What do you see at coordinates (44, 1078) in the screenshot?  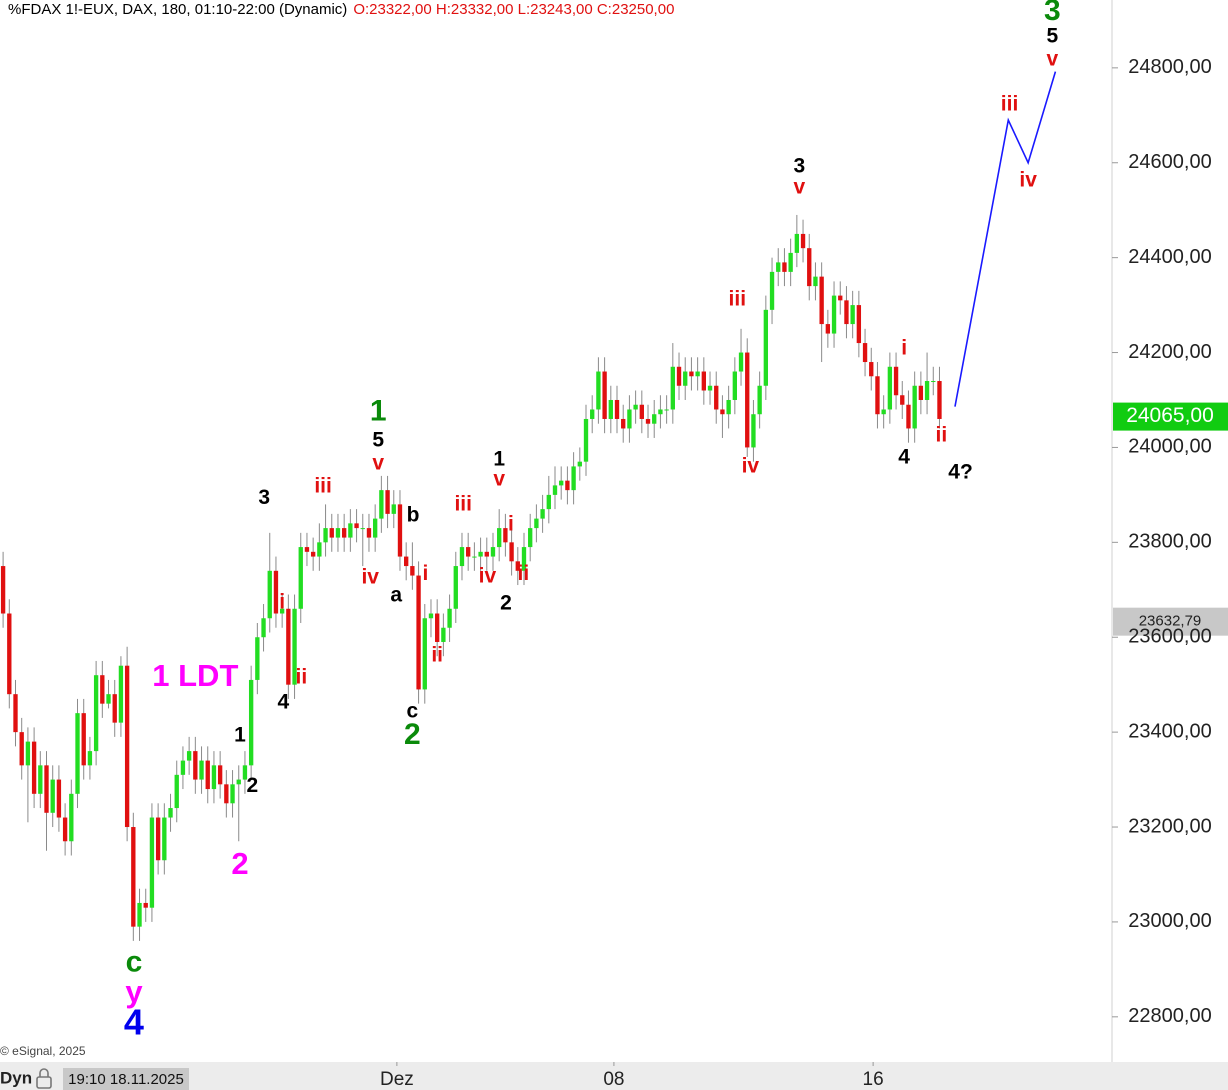 I see `lock-icon` at bounding box center [44, 1078].